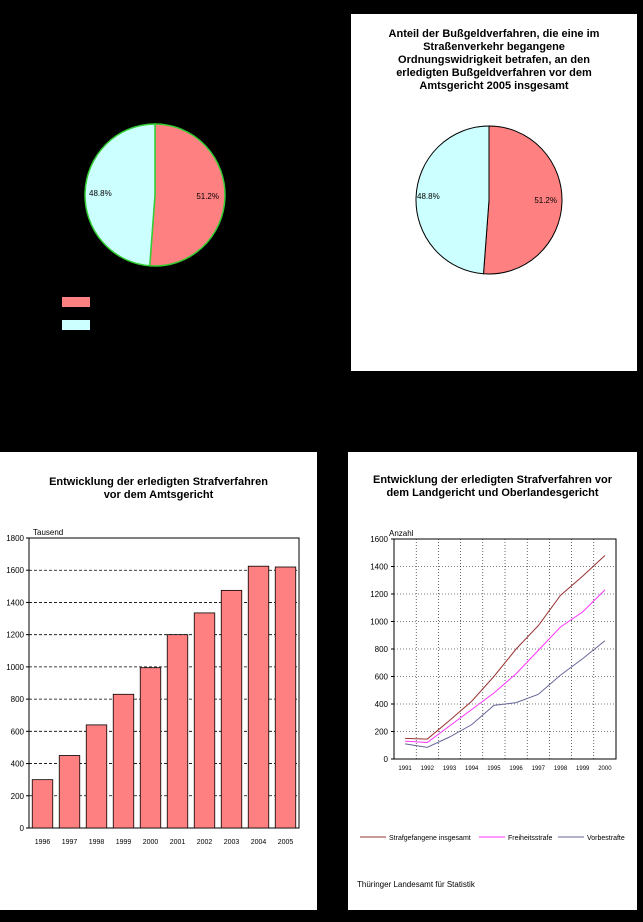 The width and height of the screenshot is (643, 922). I want to click on x-tick-label: 1993, so click(450, 769).